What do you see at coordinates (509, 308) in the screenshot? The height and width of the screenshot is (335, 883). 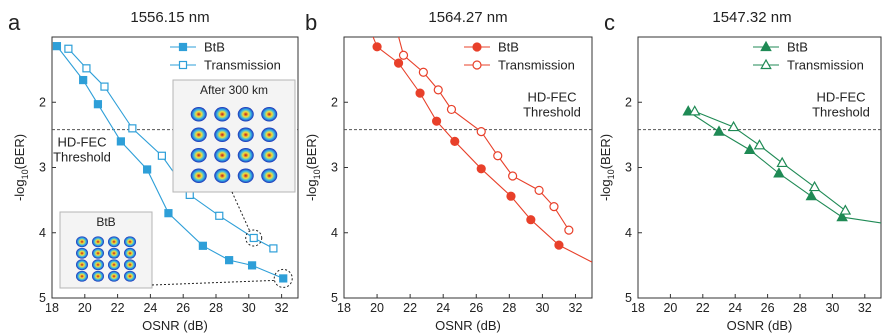 I see `x-tick-label: 28` at bounding box center [509, 308].